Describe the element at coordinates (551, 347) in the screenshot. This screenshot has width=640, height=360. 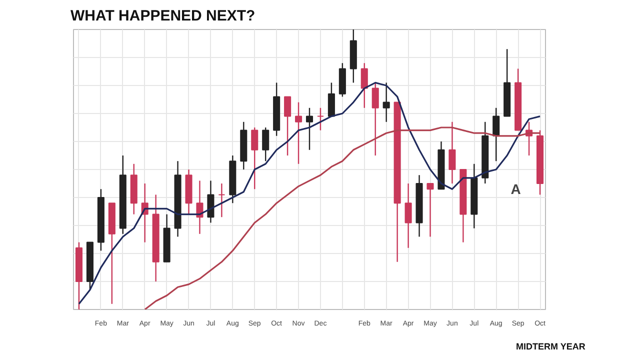
I see `text: MIDTERM YEAR` at that location.